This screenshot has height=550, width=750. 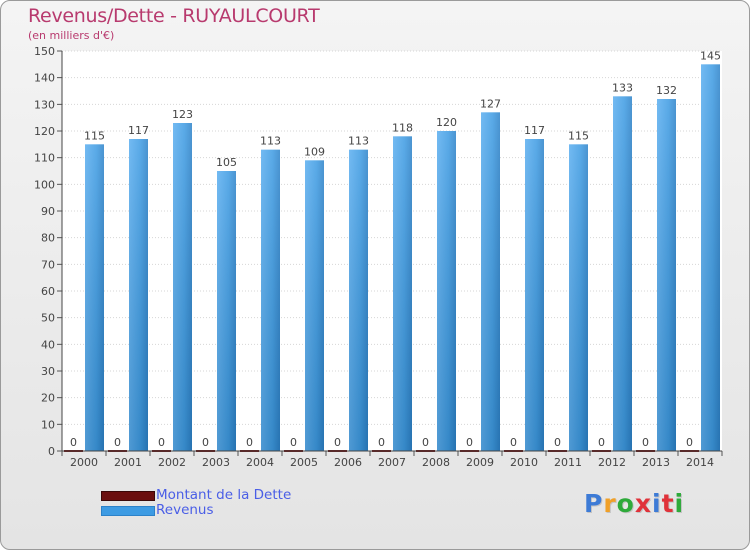 I want to click on x-tick-label: 2009, so click(x=480, y=462).